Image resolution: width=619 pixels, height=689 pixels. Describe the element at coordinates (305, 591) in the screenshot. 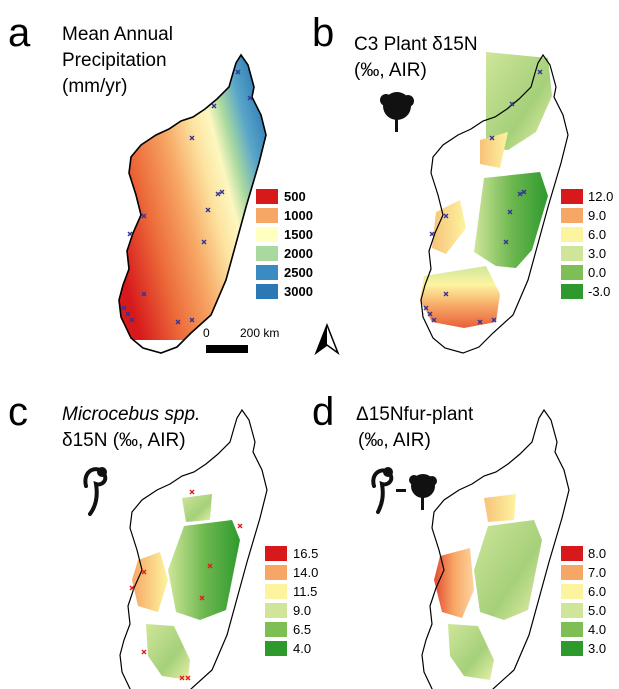

I see `legend-label-c-3: 11.5` at that location.